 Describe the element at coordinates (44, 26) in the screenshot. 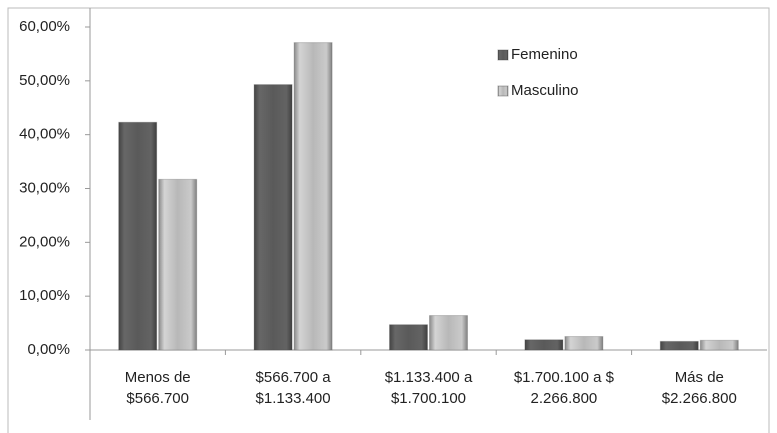

I see `y-tick-label: 60,00%` at that location.